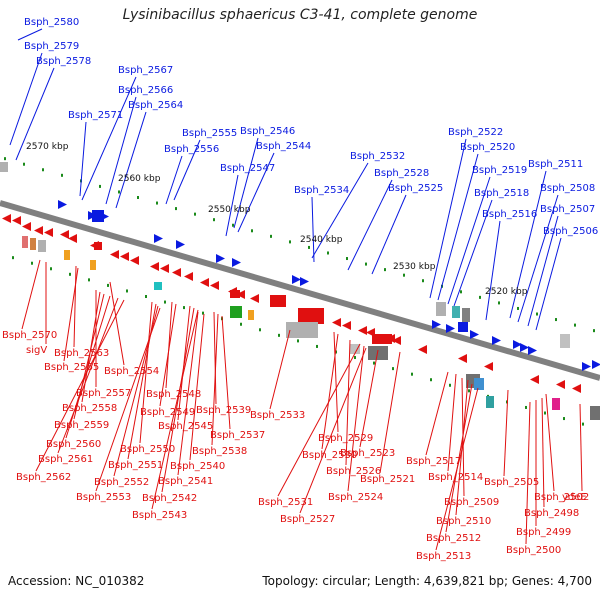 This screenshot has width=600, height=600. Describe the element at coordinates (285, 502) in the screenshot. I see `reverse-gene-label: Bsph_2531` at that location.